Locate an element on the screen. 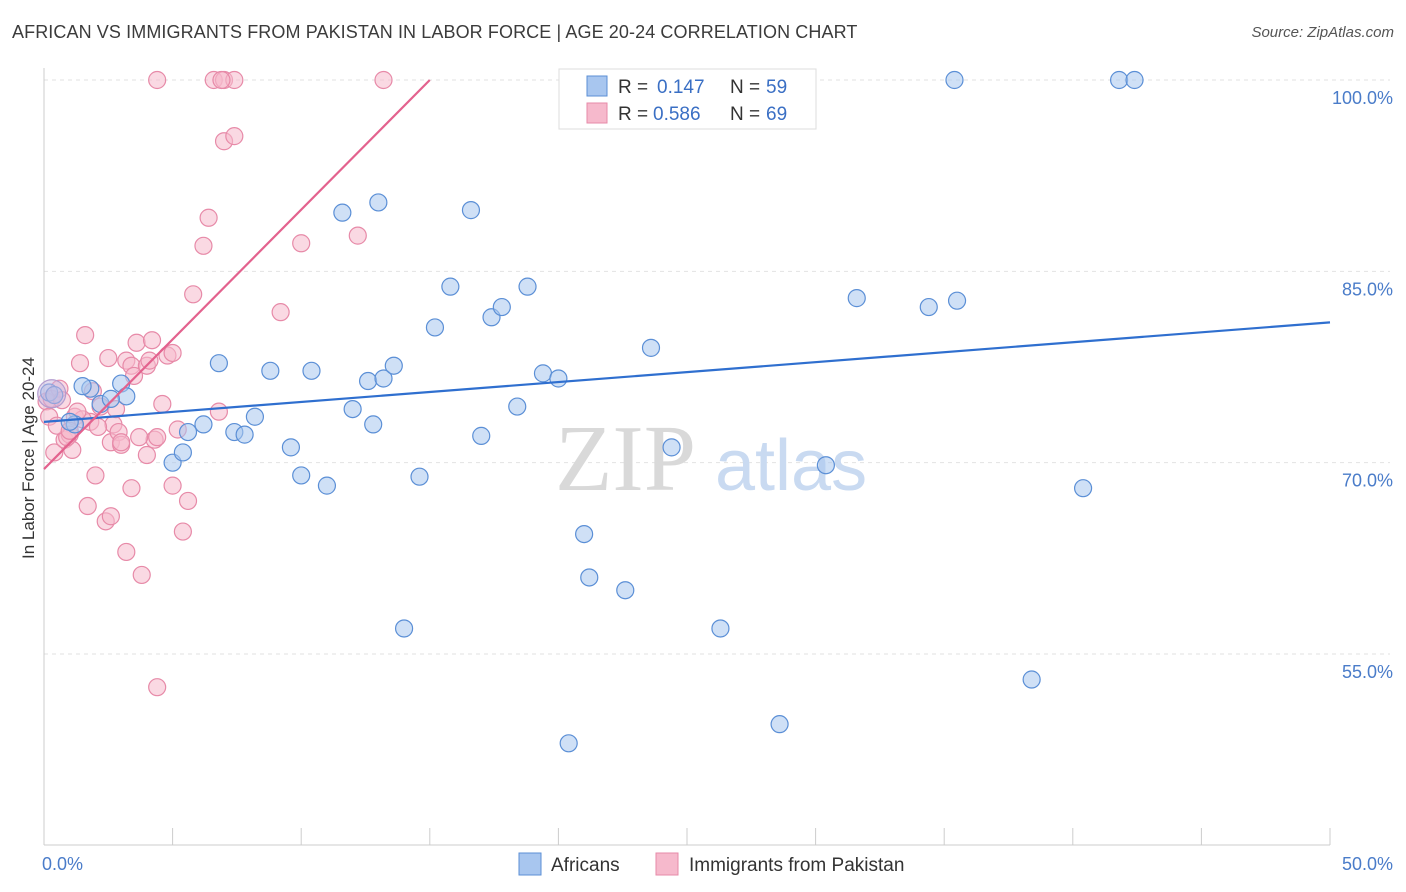 Image resolution: width=1406 pixels, height=892 pixels. legend-n-value-pakistan: 69 is located at coordinates (776, 114).